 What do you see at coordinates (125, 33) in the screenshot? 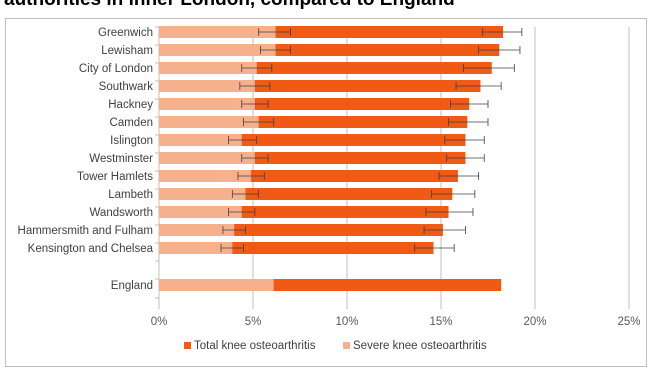
I see `category-label: Greenwich` at bounding box center [125, 33].